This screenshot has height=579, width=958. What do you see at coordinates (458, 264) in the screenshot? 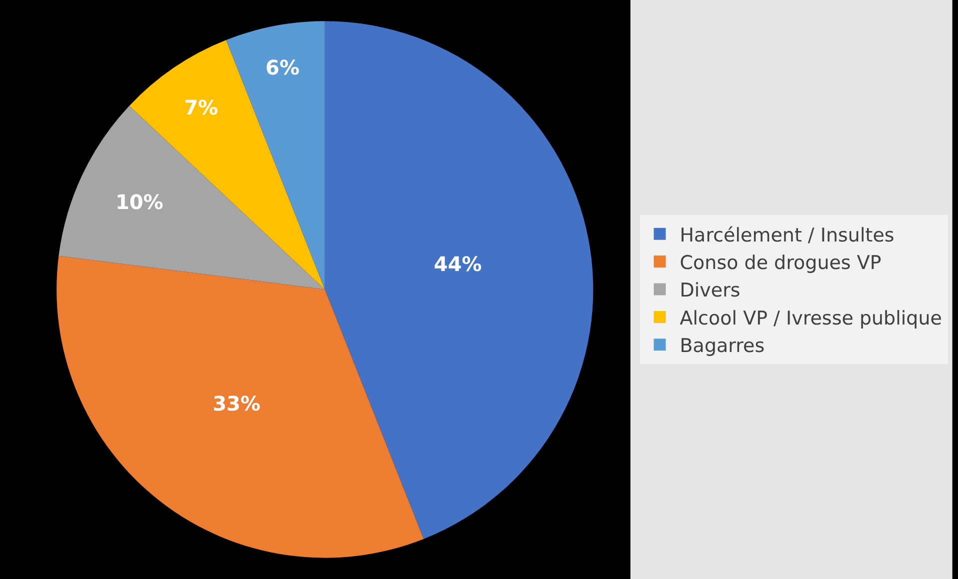
I see `data-label: 44%` at bounding box center [458, 264].